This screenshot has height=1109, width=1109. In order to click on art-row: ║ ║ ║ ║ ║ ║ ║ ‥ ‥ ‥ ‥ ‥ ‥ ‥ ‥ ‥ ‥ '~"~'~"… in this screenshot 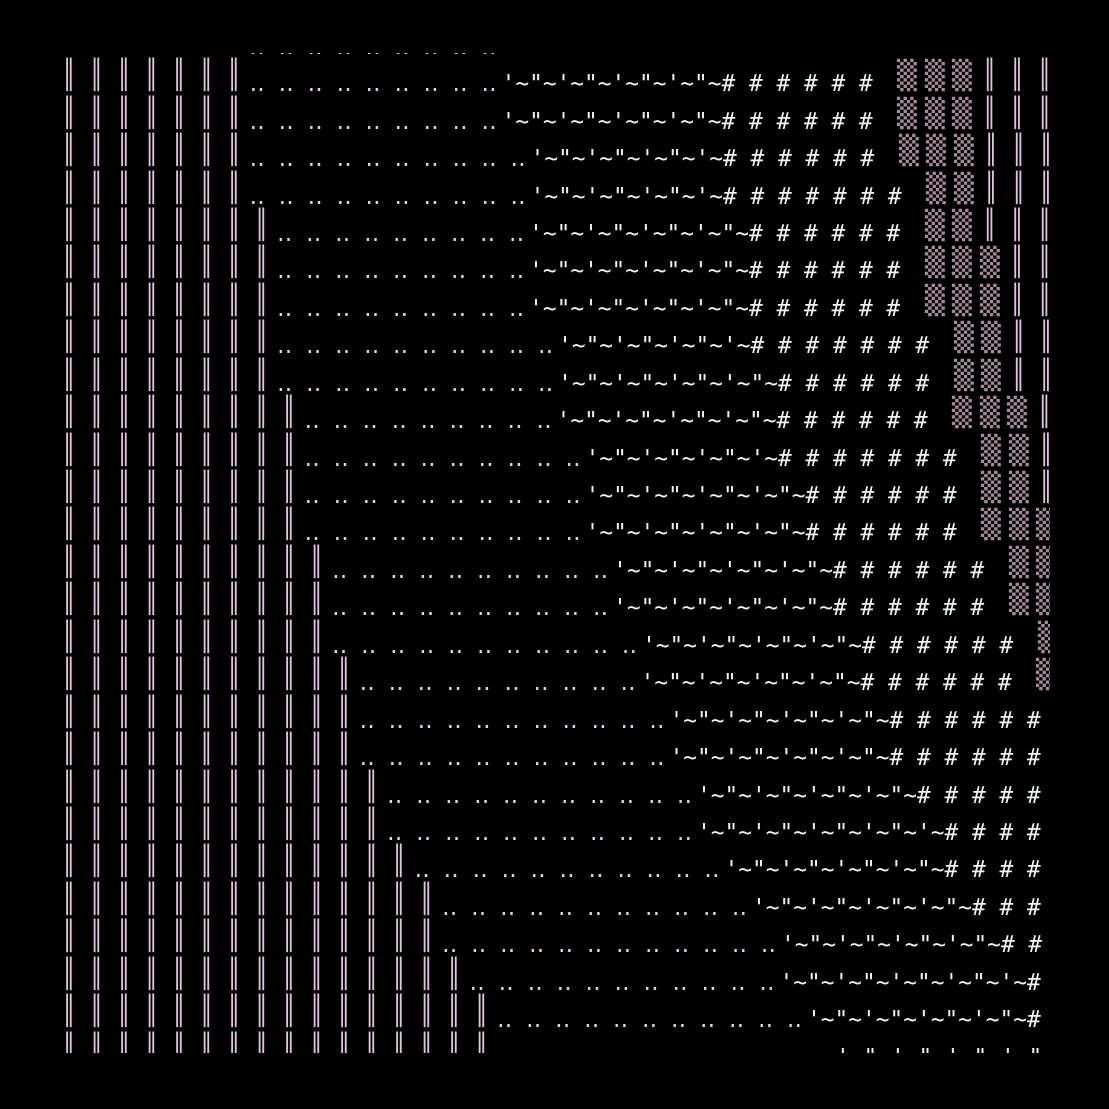, I will do `click(556, 156)`.